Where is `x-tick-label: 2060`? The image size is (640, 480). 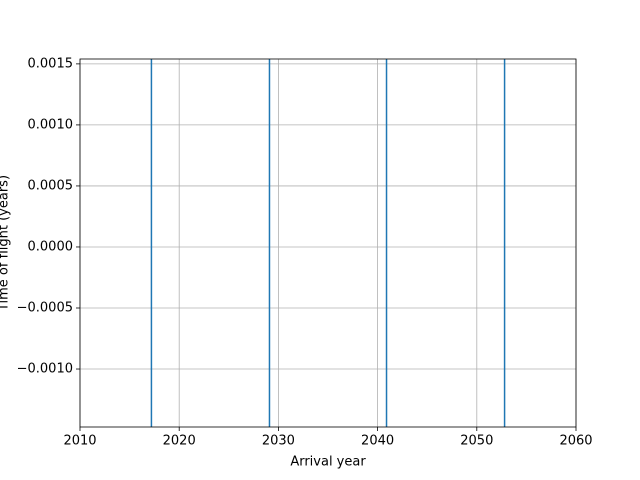
x-tick-label: 2060 is located at coordinates (575, 441).